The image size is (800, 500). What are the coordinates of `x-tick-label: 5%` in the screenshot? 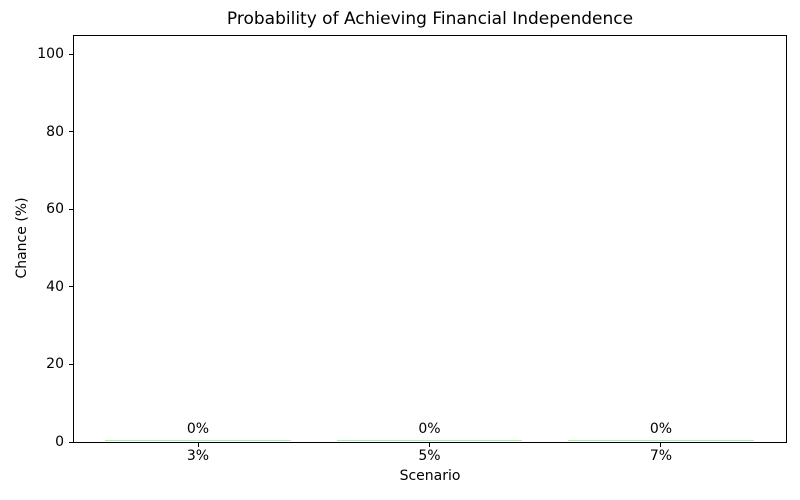 It's located at (429, 456).